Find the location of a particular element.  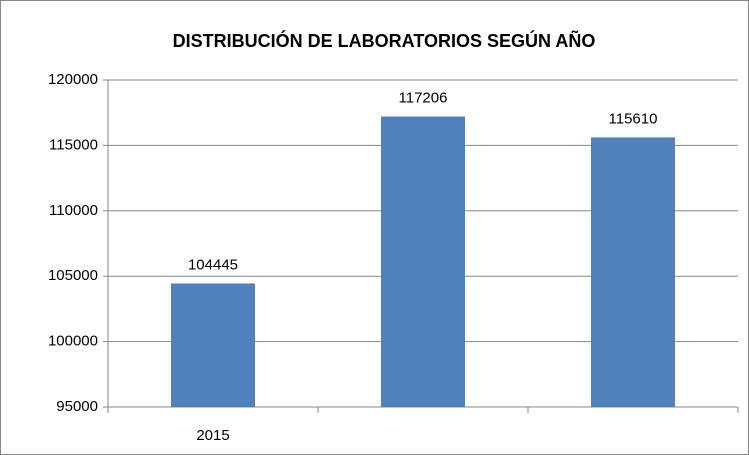

y-tick-label: 100000 is located at coordinates (73, 341).